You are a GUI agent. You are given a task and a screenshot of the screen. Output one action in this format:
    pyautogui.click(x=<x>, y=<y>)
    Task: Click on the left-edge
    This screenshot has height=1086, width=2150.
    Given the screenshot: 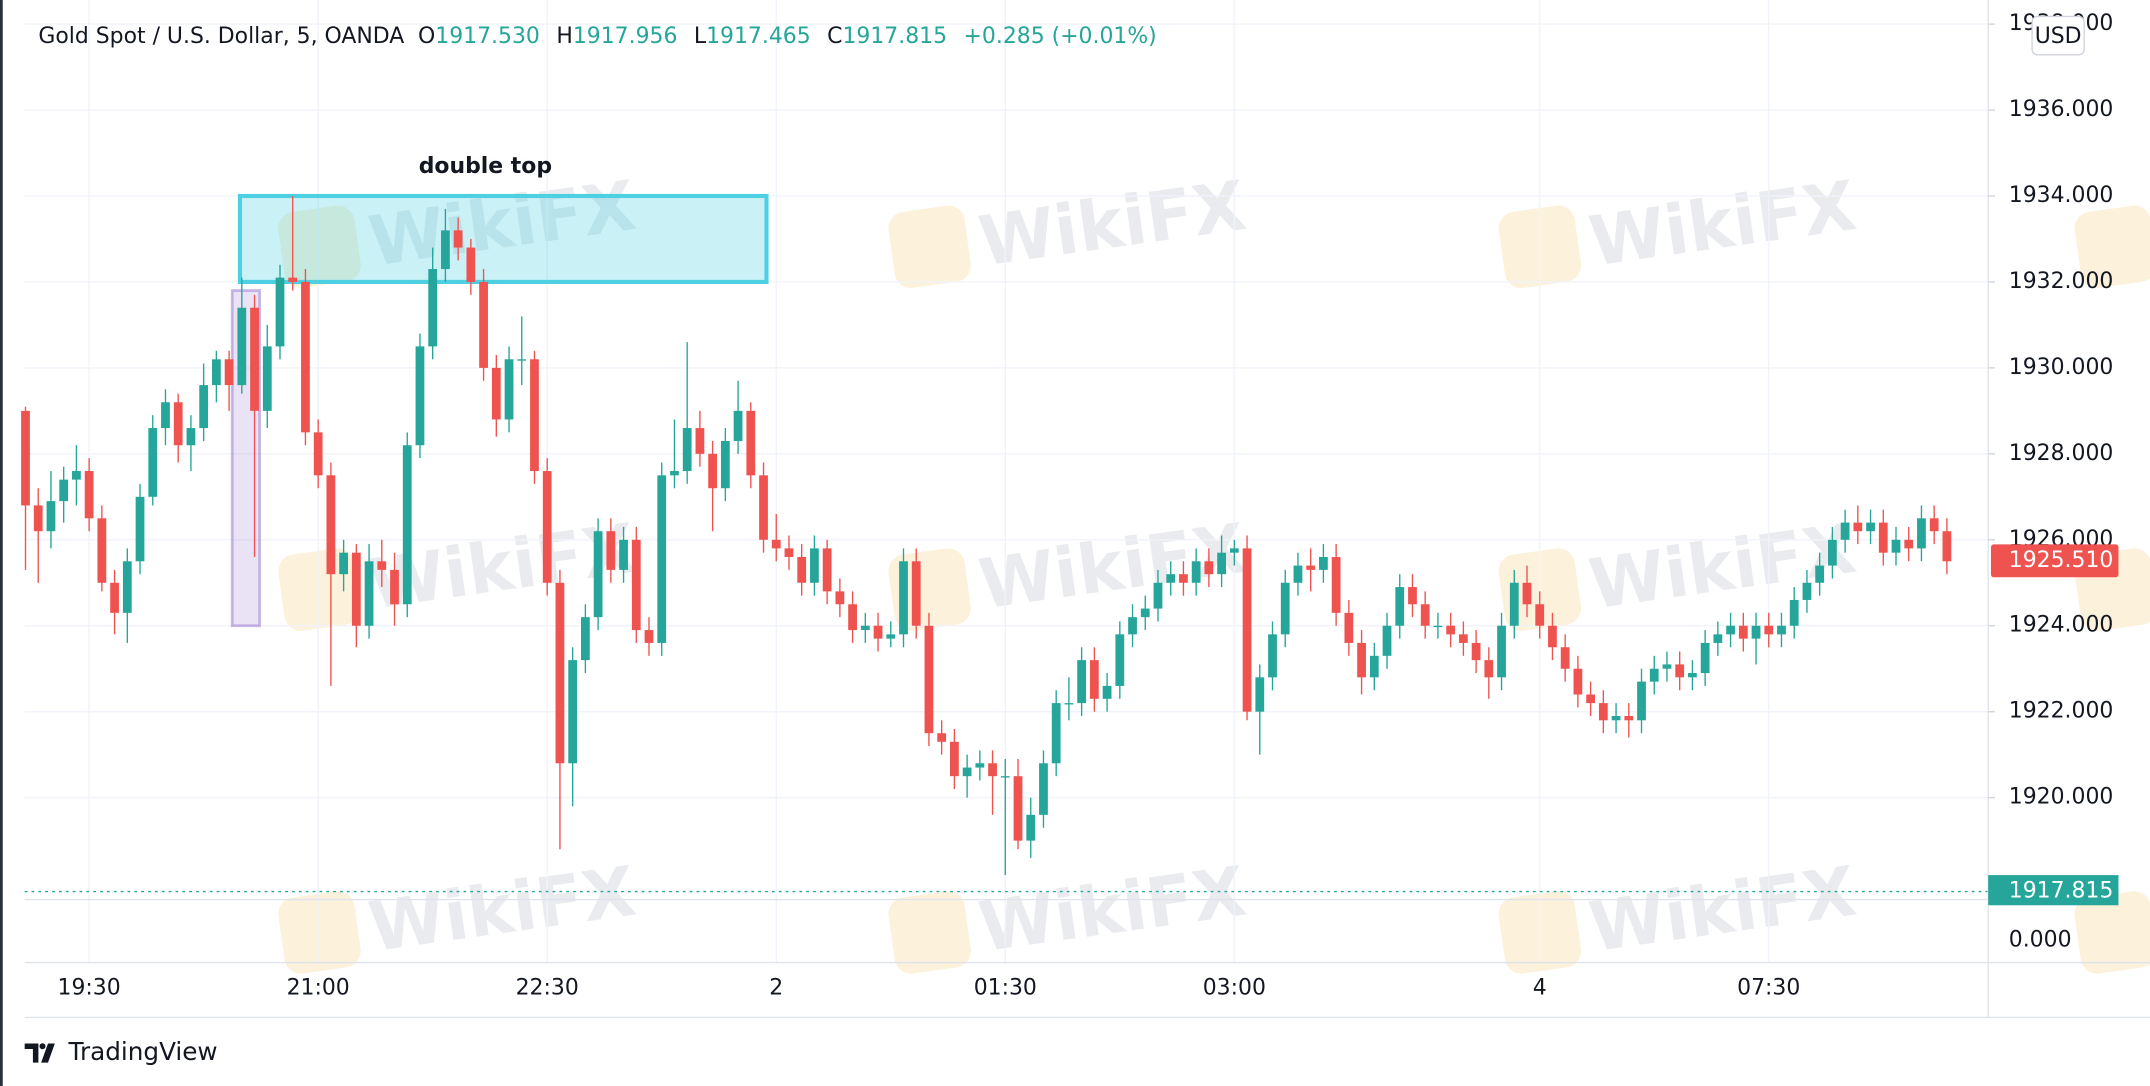 What is the action you would take?
    pyautogui.click(x=1, y=543)
    